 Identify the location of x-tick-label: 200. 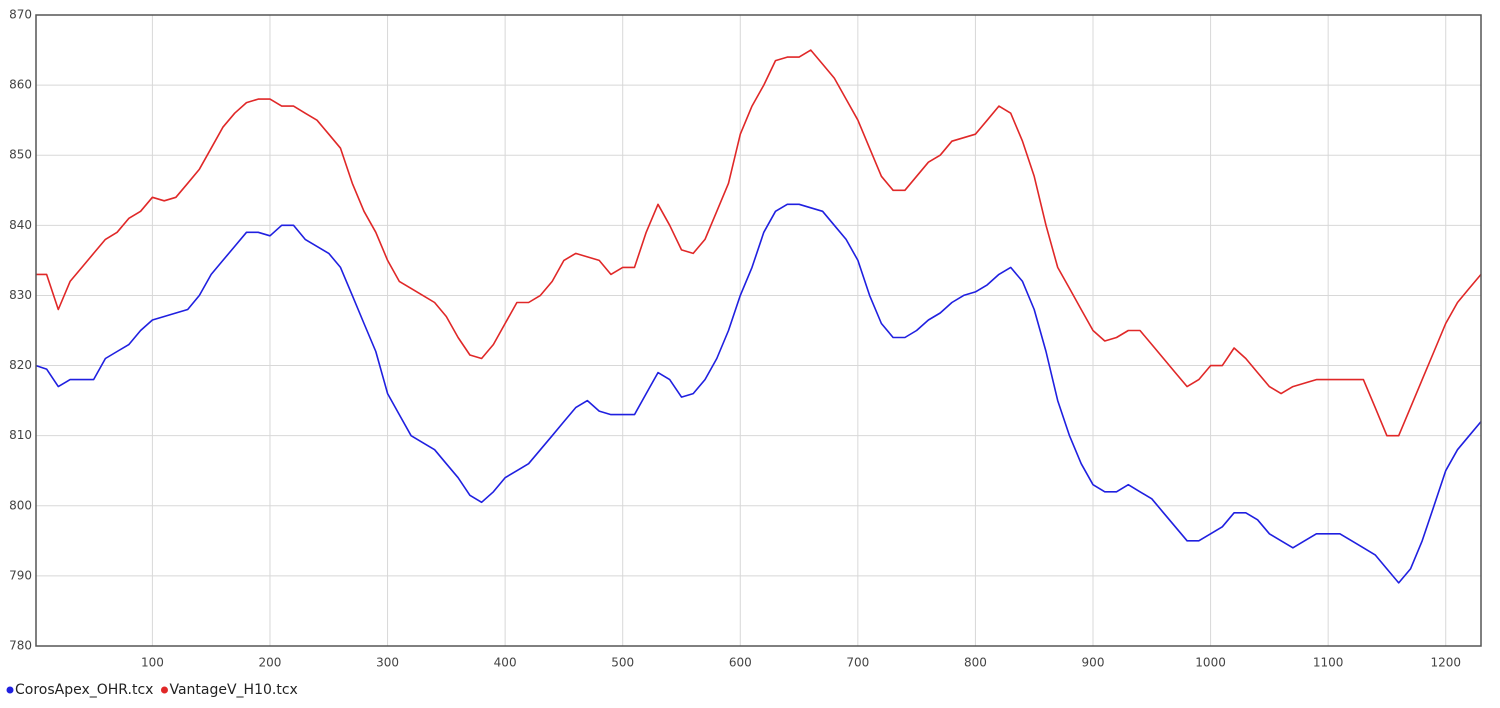
(270, 663).